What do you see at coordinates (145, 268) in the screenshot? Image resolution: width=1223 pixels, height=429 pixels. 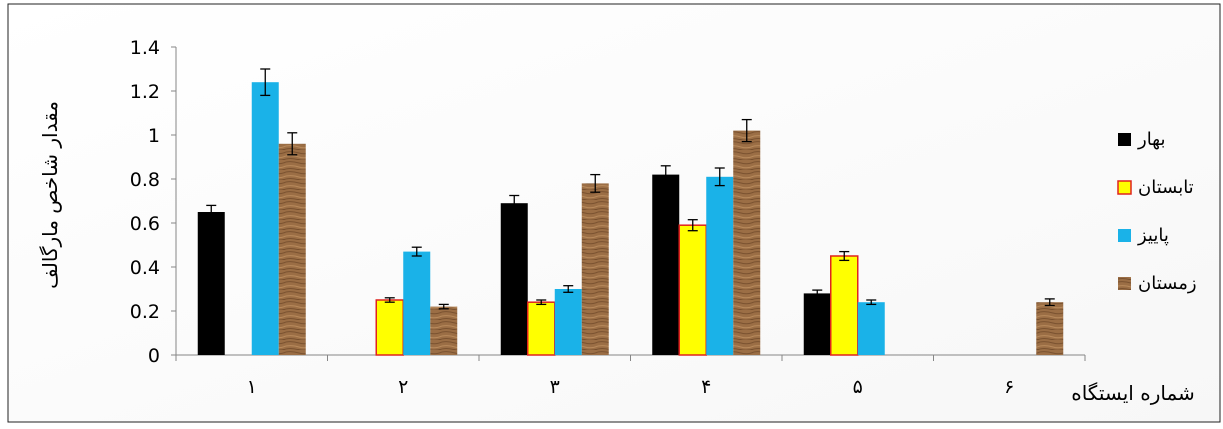 I see `y-tick-label: 0.4` at bounding box center [145, 268].